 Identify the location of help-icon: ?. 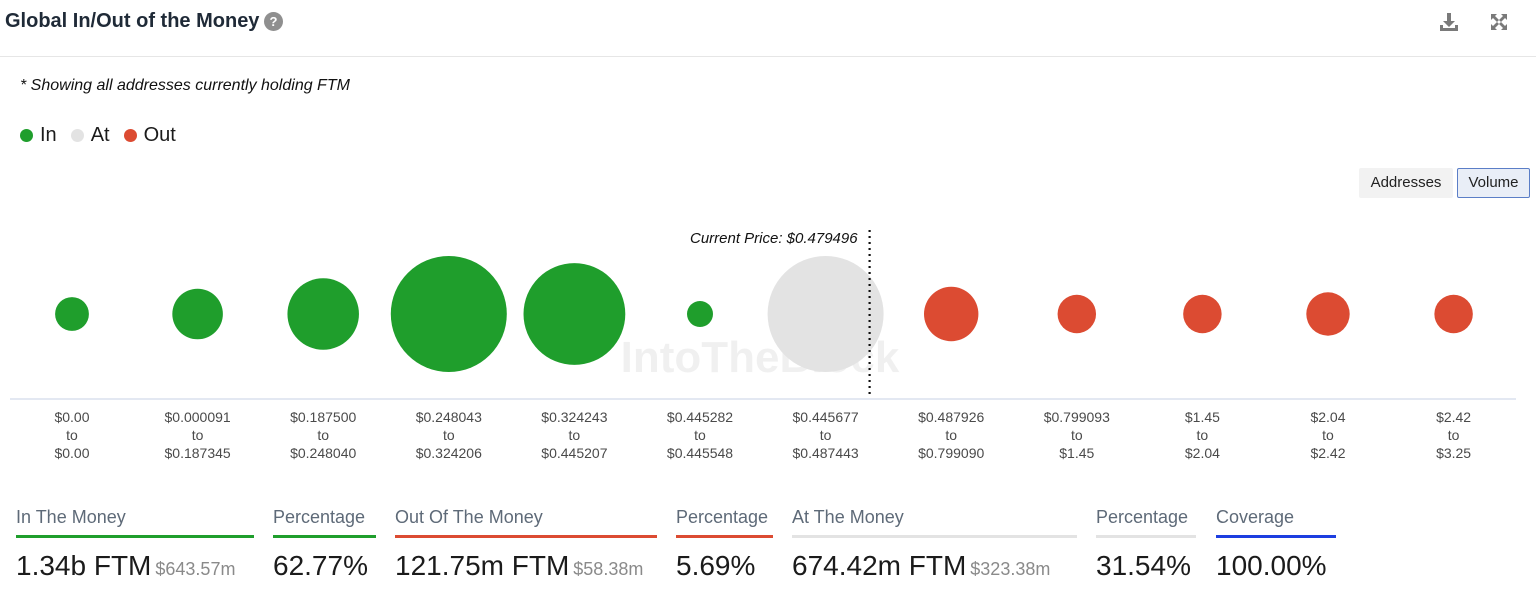
(273, 21).